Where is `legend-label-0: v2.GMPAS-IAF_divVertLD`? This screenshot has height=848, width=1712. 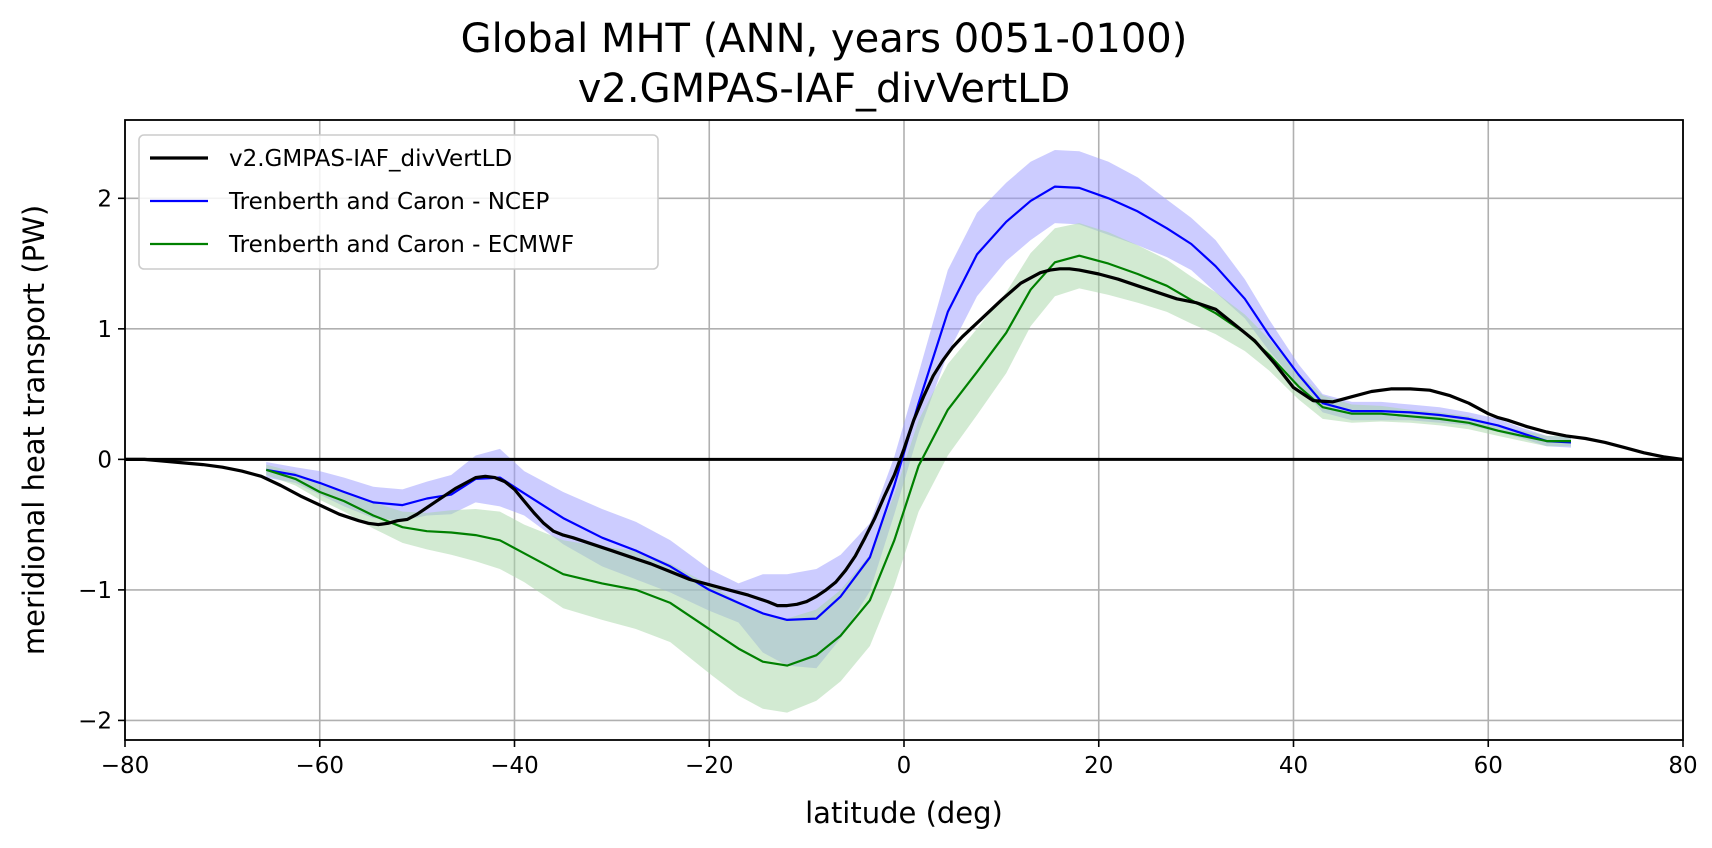
legend-label-0: v2.GMPAS-IAF_divVertLD is located at coordinates (370, 159).